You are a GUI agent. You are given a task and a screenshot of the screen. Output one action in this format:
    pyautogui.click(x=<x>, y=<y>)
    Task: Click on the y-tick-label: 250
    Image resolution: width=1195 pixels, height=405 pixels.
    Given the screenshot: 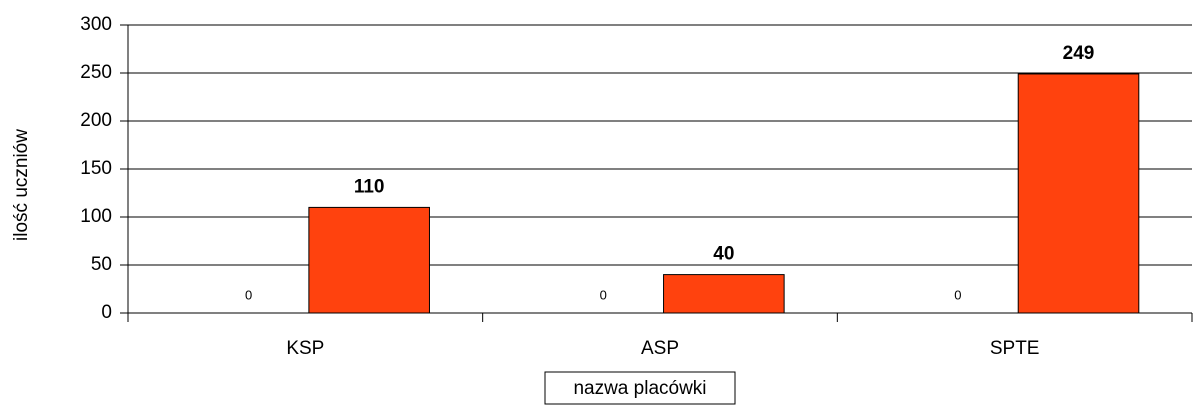 What is the action you would take?
    pyautogui.click(x=96, y=72)
    